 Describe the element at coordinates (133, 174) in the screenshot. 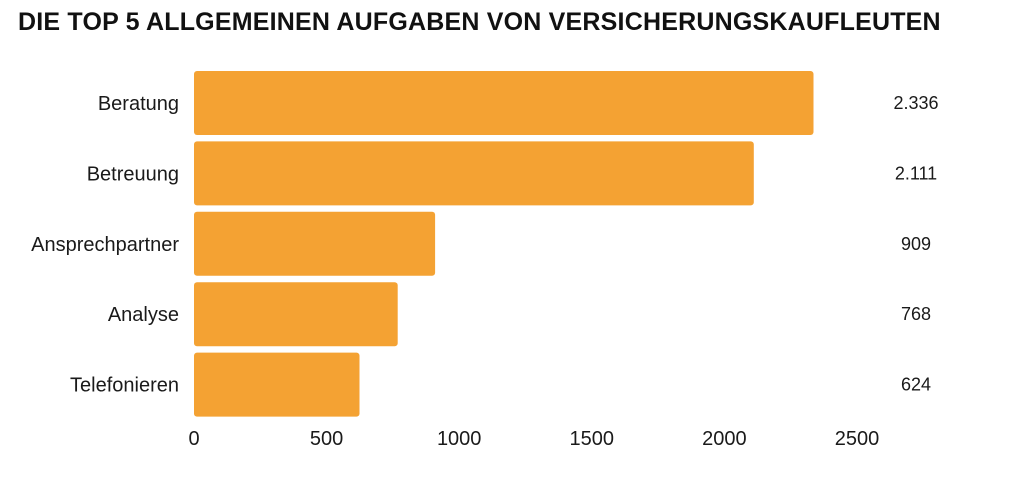

I see `category-label: Betreuung` at that location.